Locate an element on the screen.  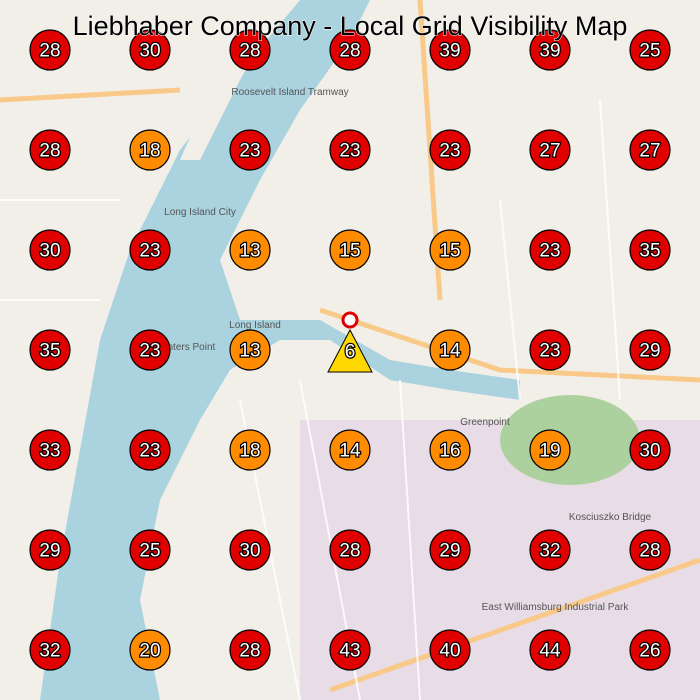
cell-value: 40 is located at coordinates (449, 651).